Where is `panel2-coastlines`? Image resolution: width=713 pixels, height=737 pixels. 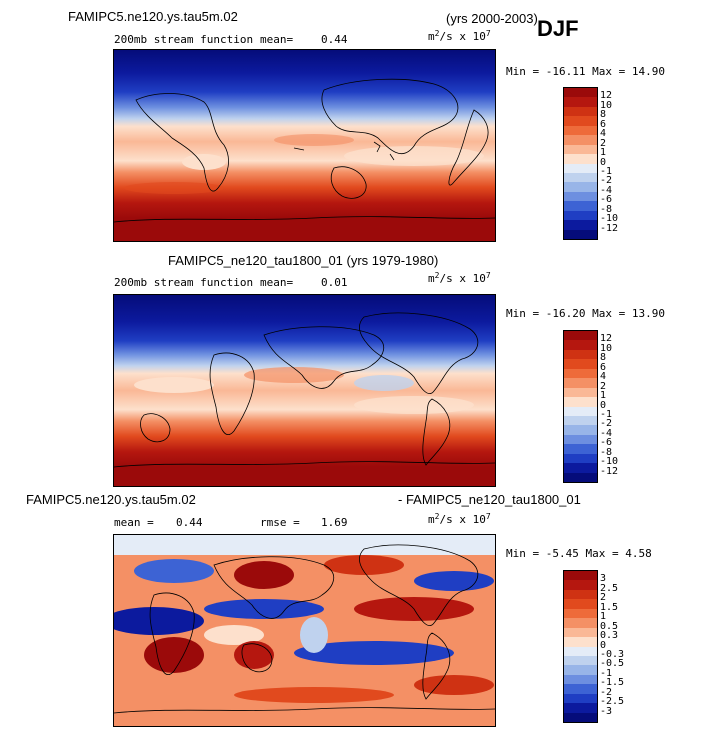 panel2-coastlines is located at coordinates (304, 390).